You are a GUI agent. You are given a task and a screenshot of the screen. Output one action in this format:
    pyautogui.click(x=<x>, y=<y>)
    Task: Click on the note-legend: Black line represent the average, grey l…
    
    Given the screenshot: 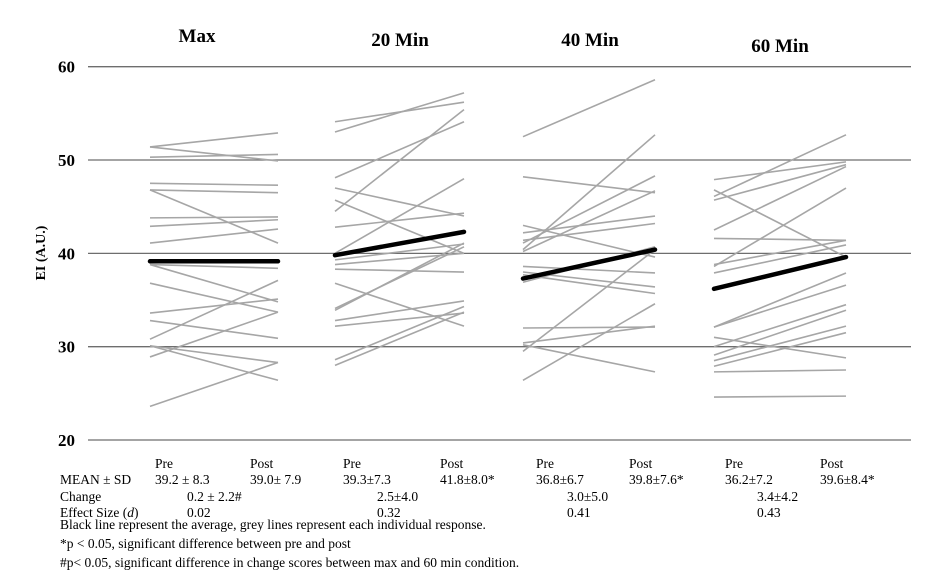 What is the action you would take?
    pyautogui.click(x=273, y=524)
    